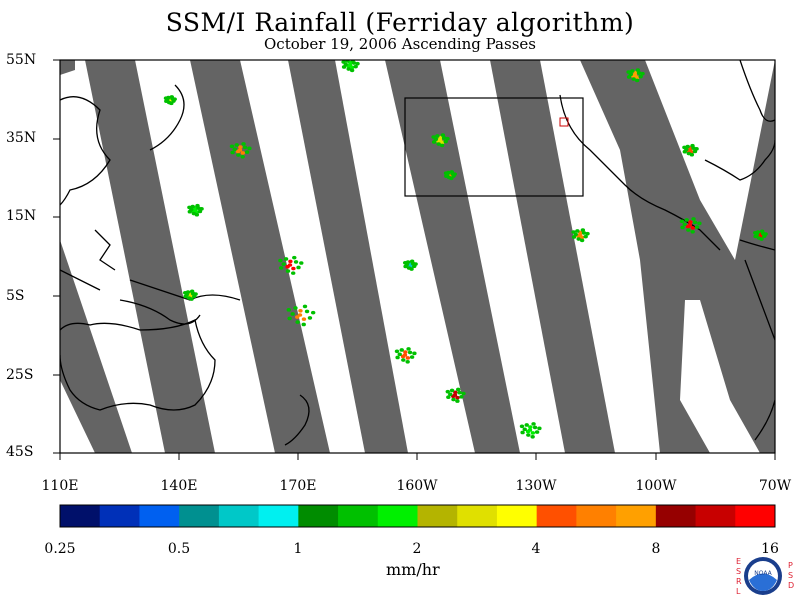  What do you see at coordinates (179, 486) in the screenshot?
I see `lon-label-140e: 140E` at bounding box center [179, 486].